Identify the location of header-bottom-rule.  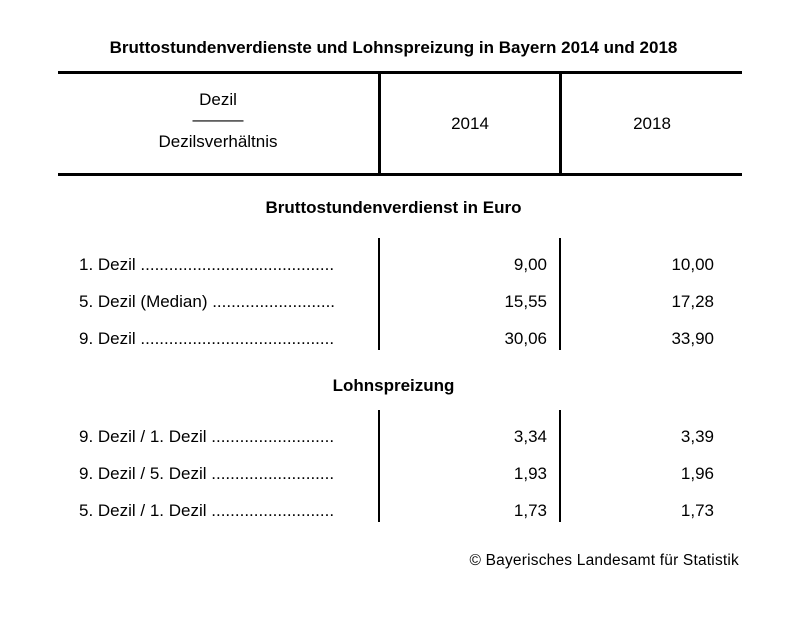
(400, 174).